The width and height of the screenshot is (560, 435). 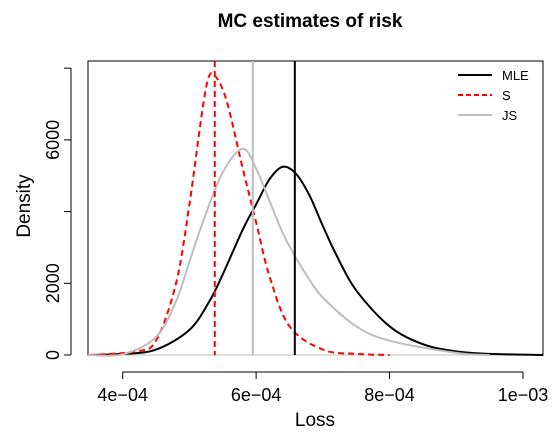 I want to click on legend-label-mle: MLE, so click(x=515, y=75).